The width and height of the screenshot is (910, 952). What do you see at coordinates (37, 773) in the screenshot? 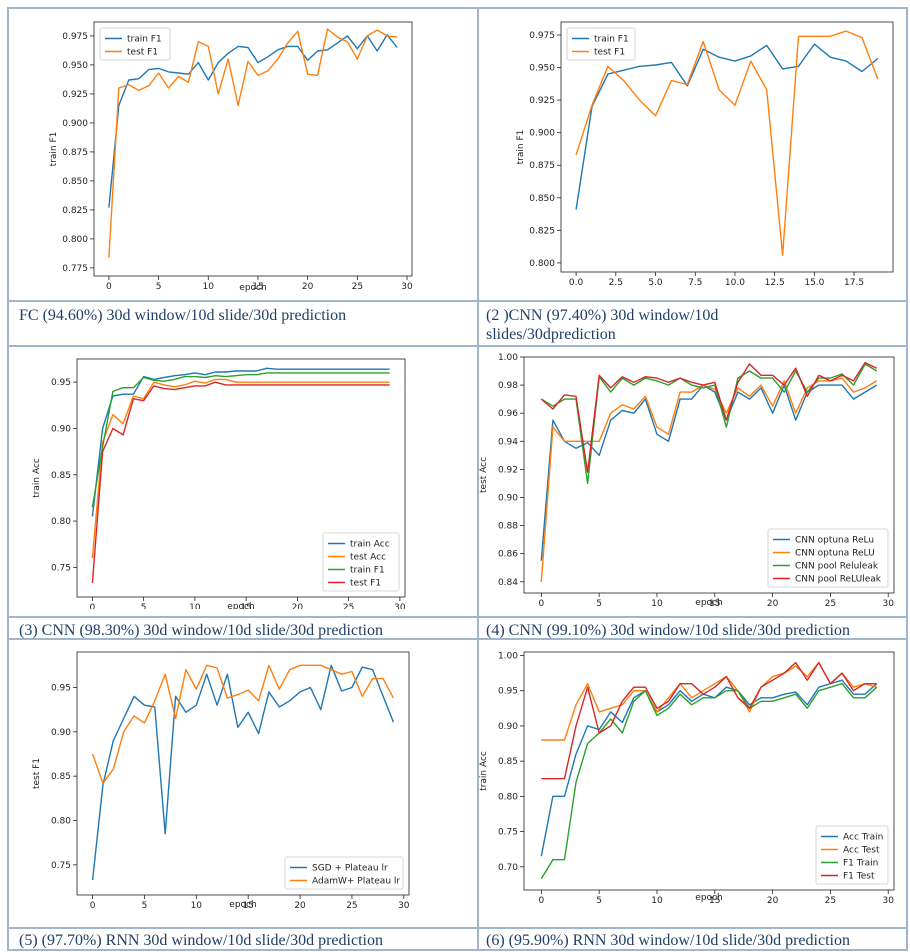
I see `y-axis-label: test F1` at bounding box center [37, 773].